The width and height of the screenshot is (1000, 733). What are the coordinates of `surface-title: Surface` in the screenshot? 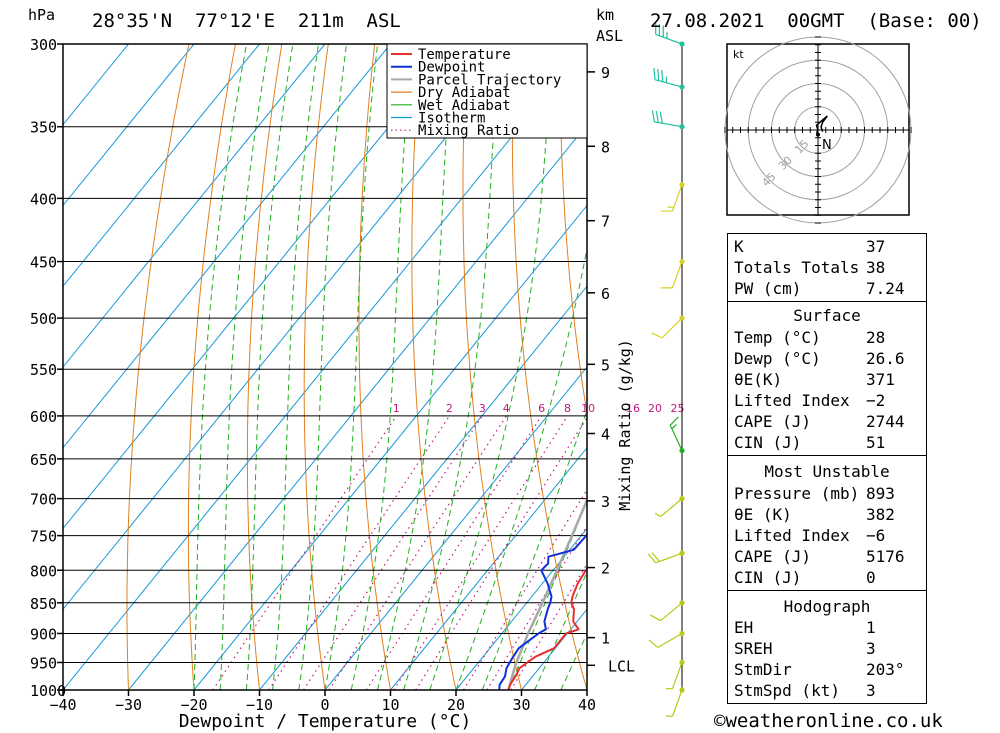 It's located at (827, 315).